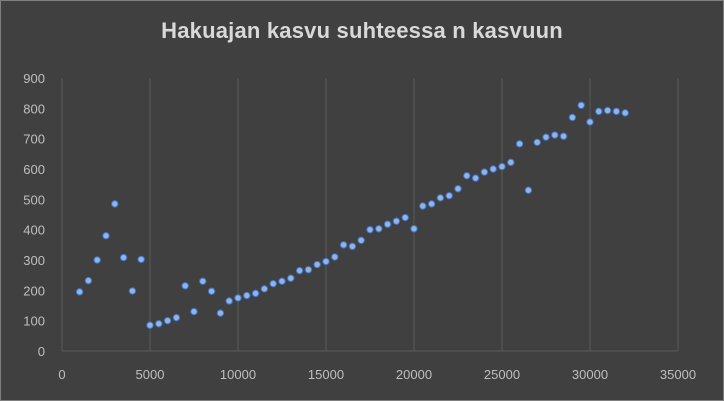  Describe the element at coordinates (414, 374) in the screenshot. I see `x-tick-label: 20000` at that location.